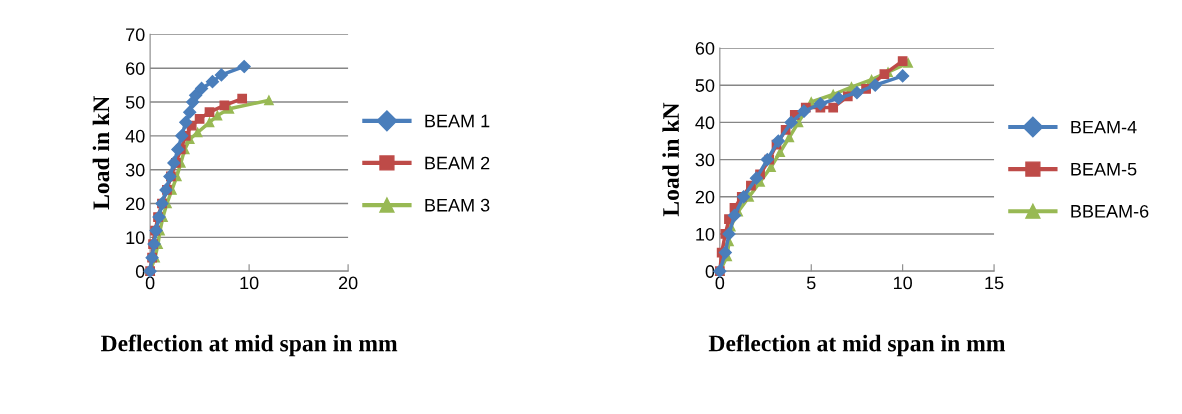 The height and width of the screenshot is (414, 1182). What do you see at coordinates (457, 163) in the screenshot?
I see `legend-label: BEAM 2` at bounding box center [457, 163].